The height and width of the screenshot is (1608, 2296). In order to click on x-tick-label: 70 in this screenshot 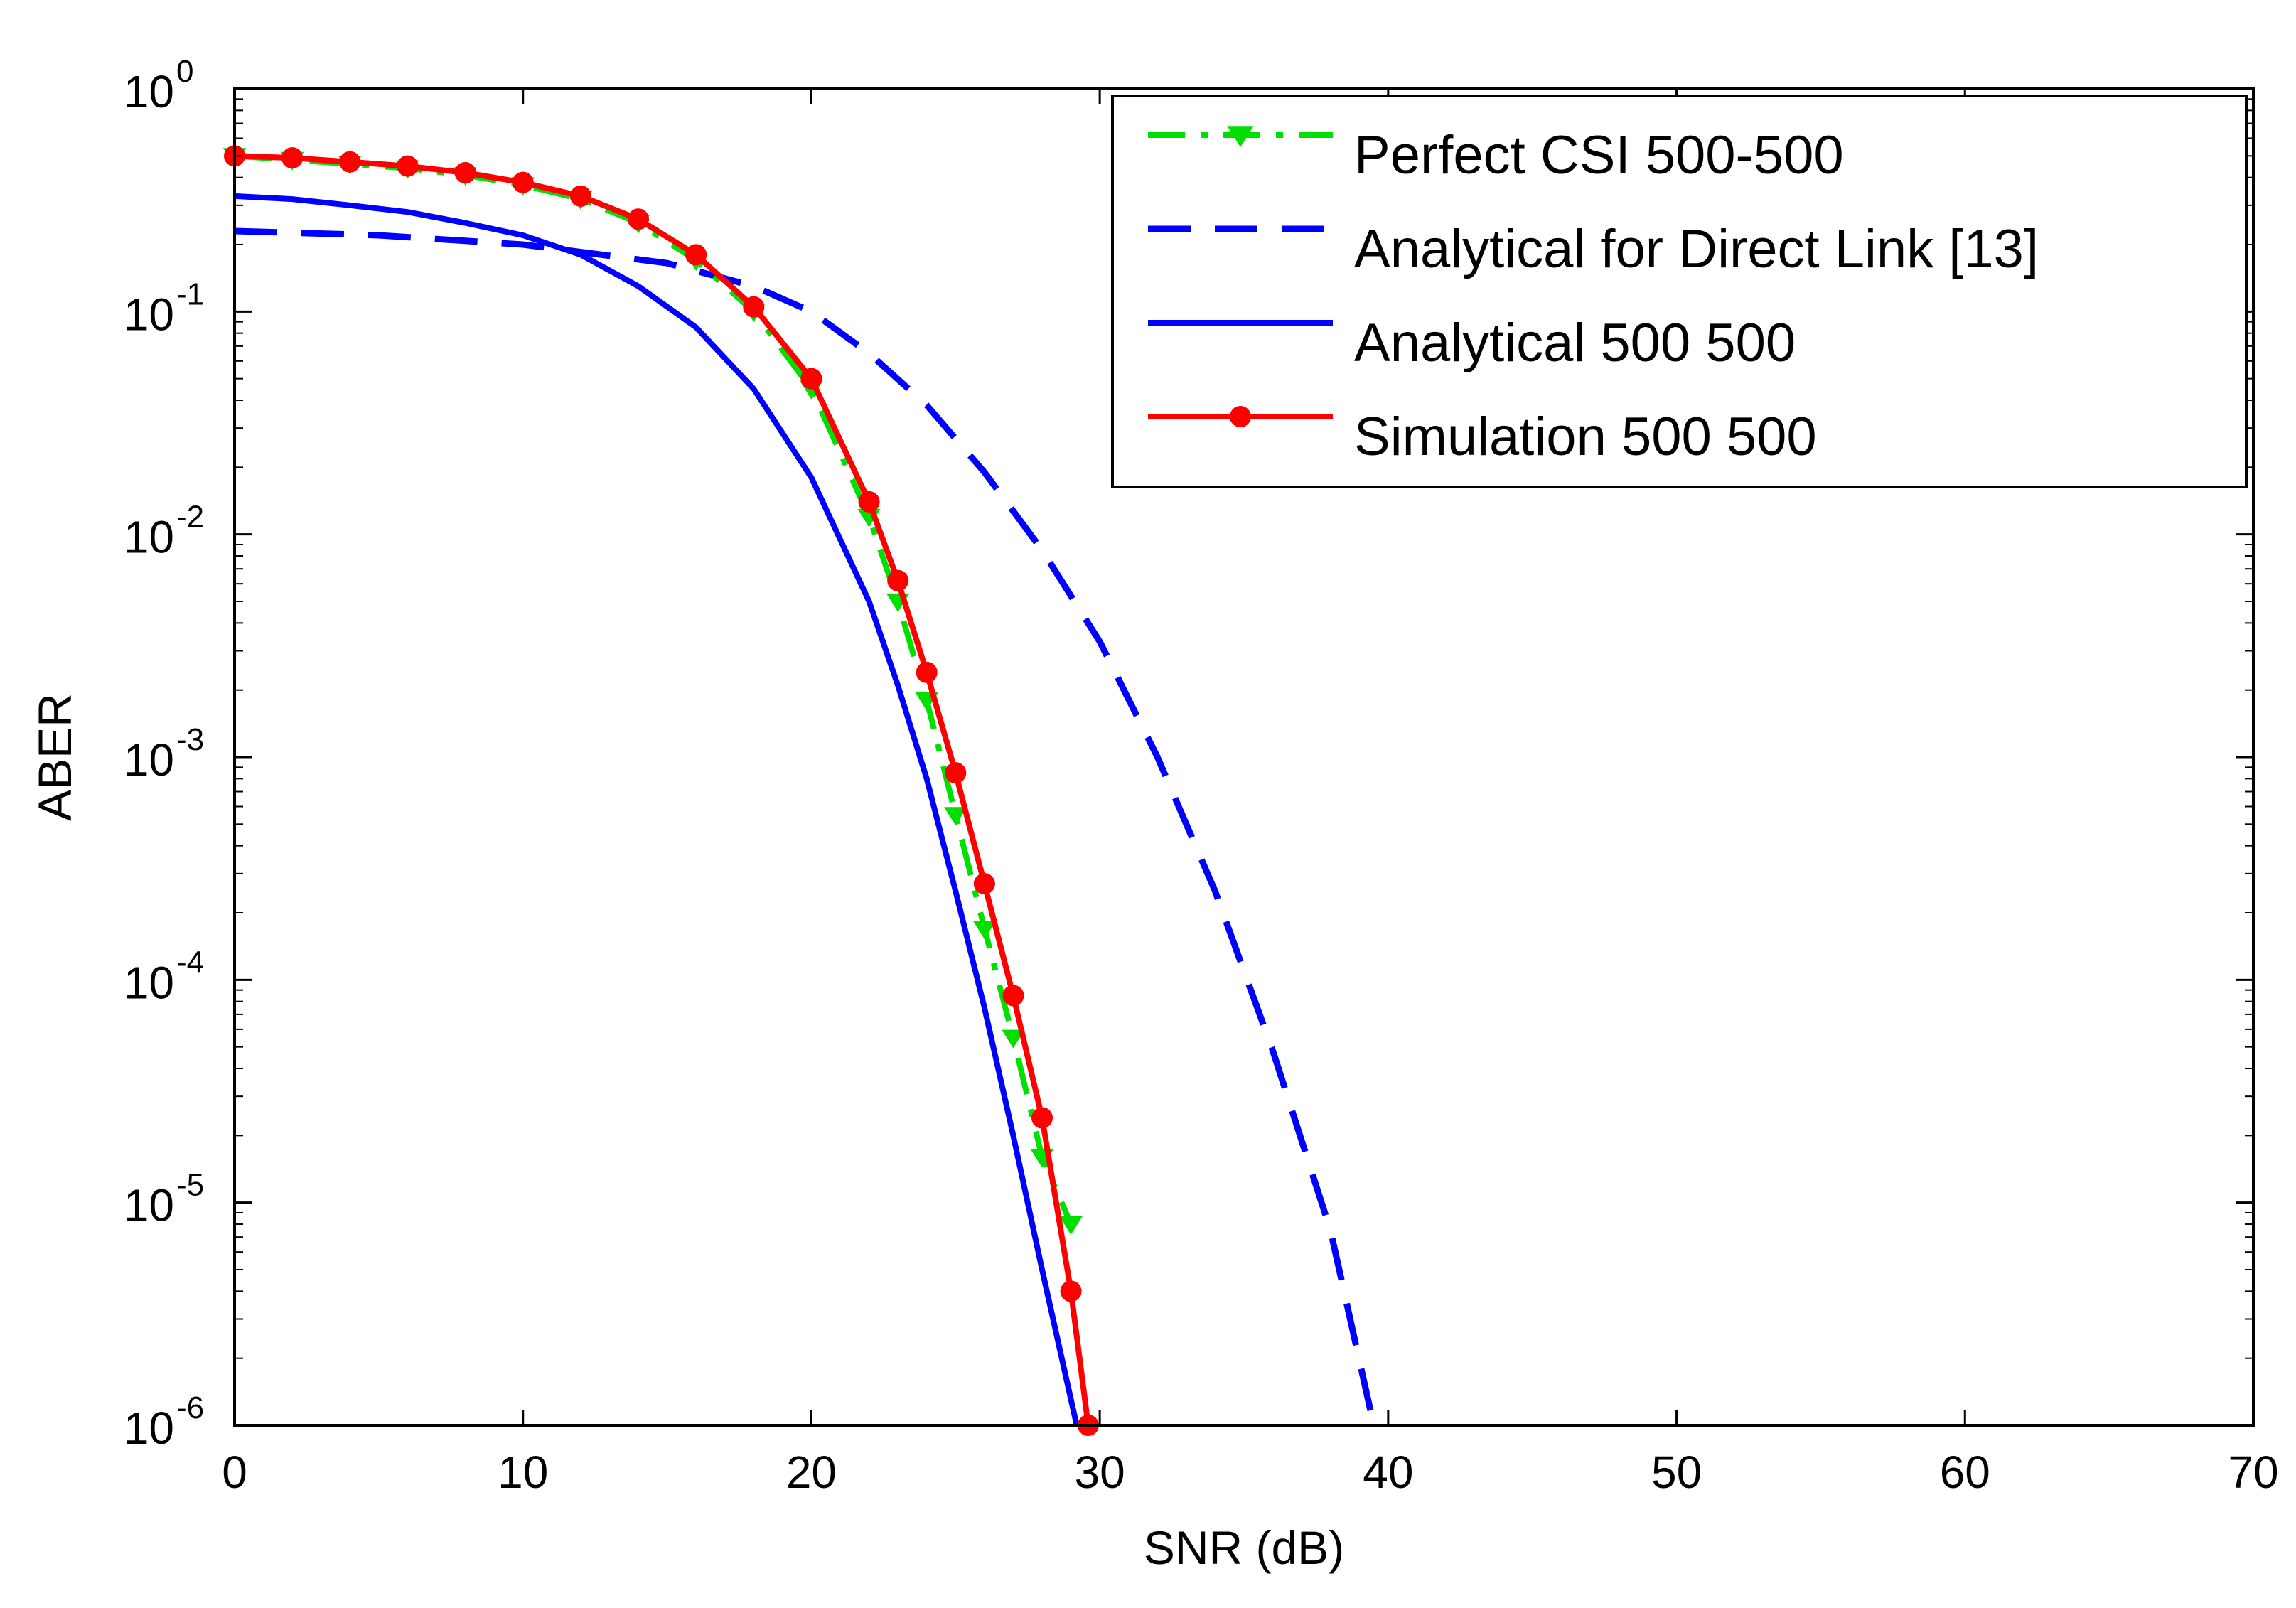, I will do `click(2253, 1472)`.